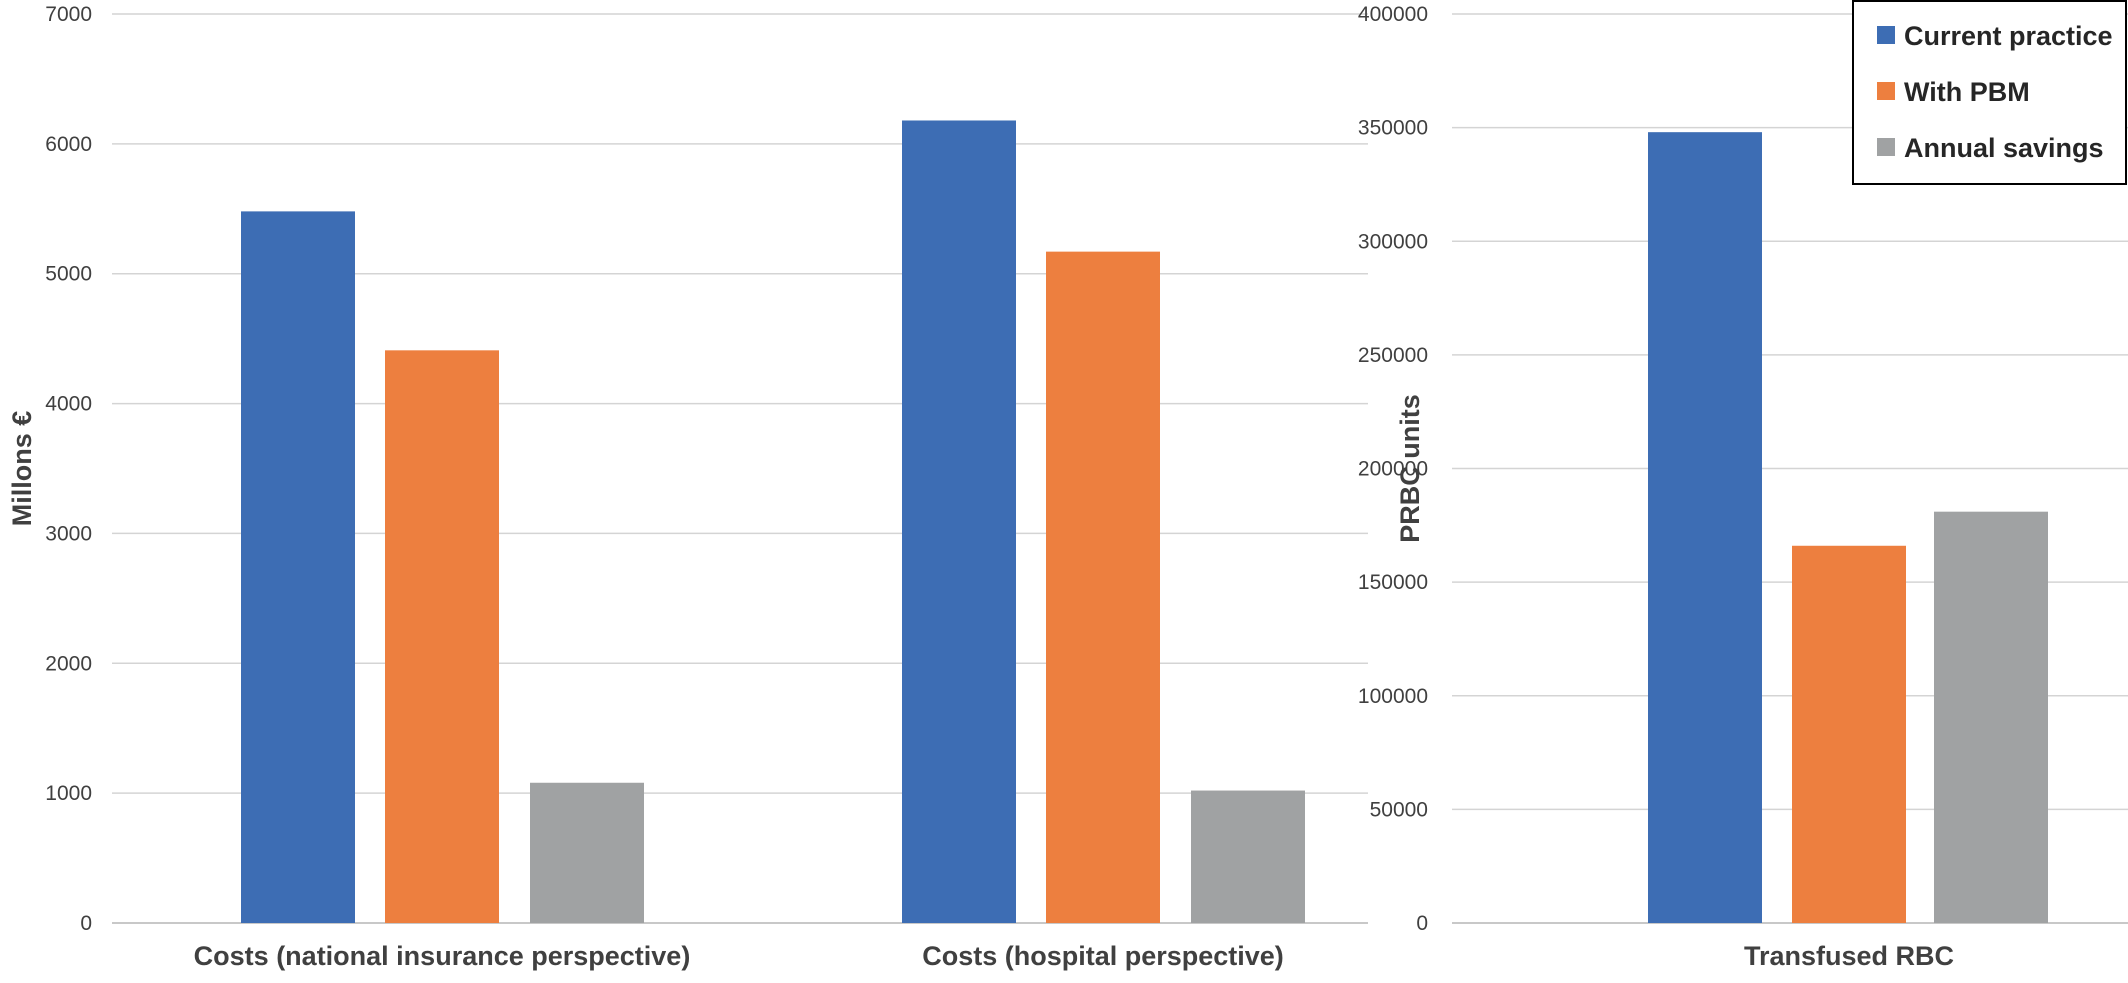 This screenshot has height=983, width=2128. Describe the element at coordinates (587, 852) in the screenshot. I see `costs-bar-annual-savings-costs-national-insurance-perspective` at that location.